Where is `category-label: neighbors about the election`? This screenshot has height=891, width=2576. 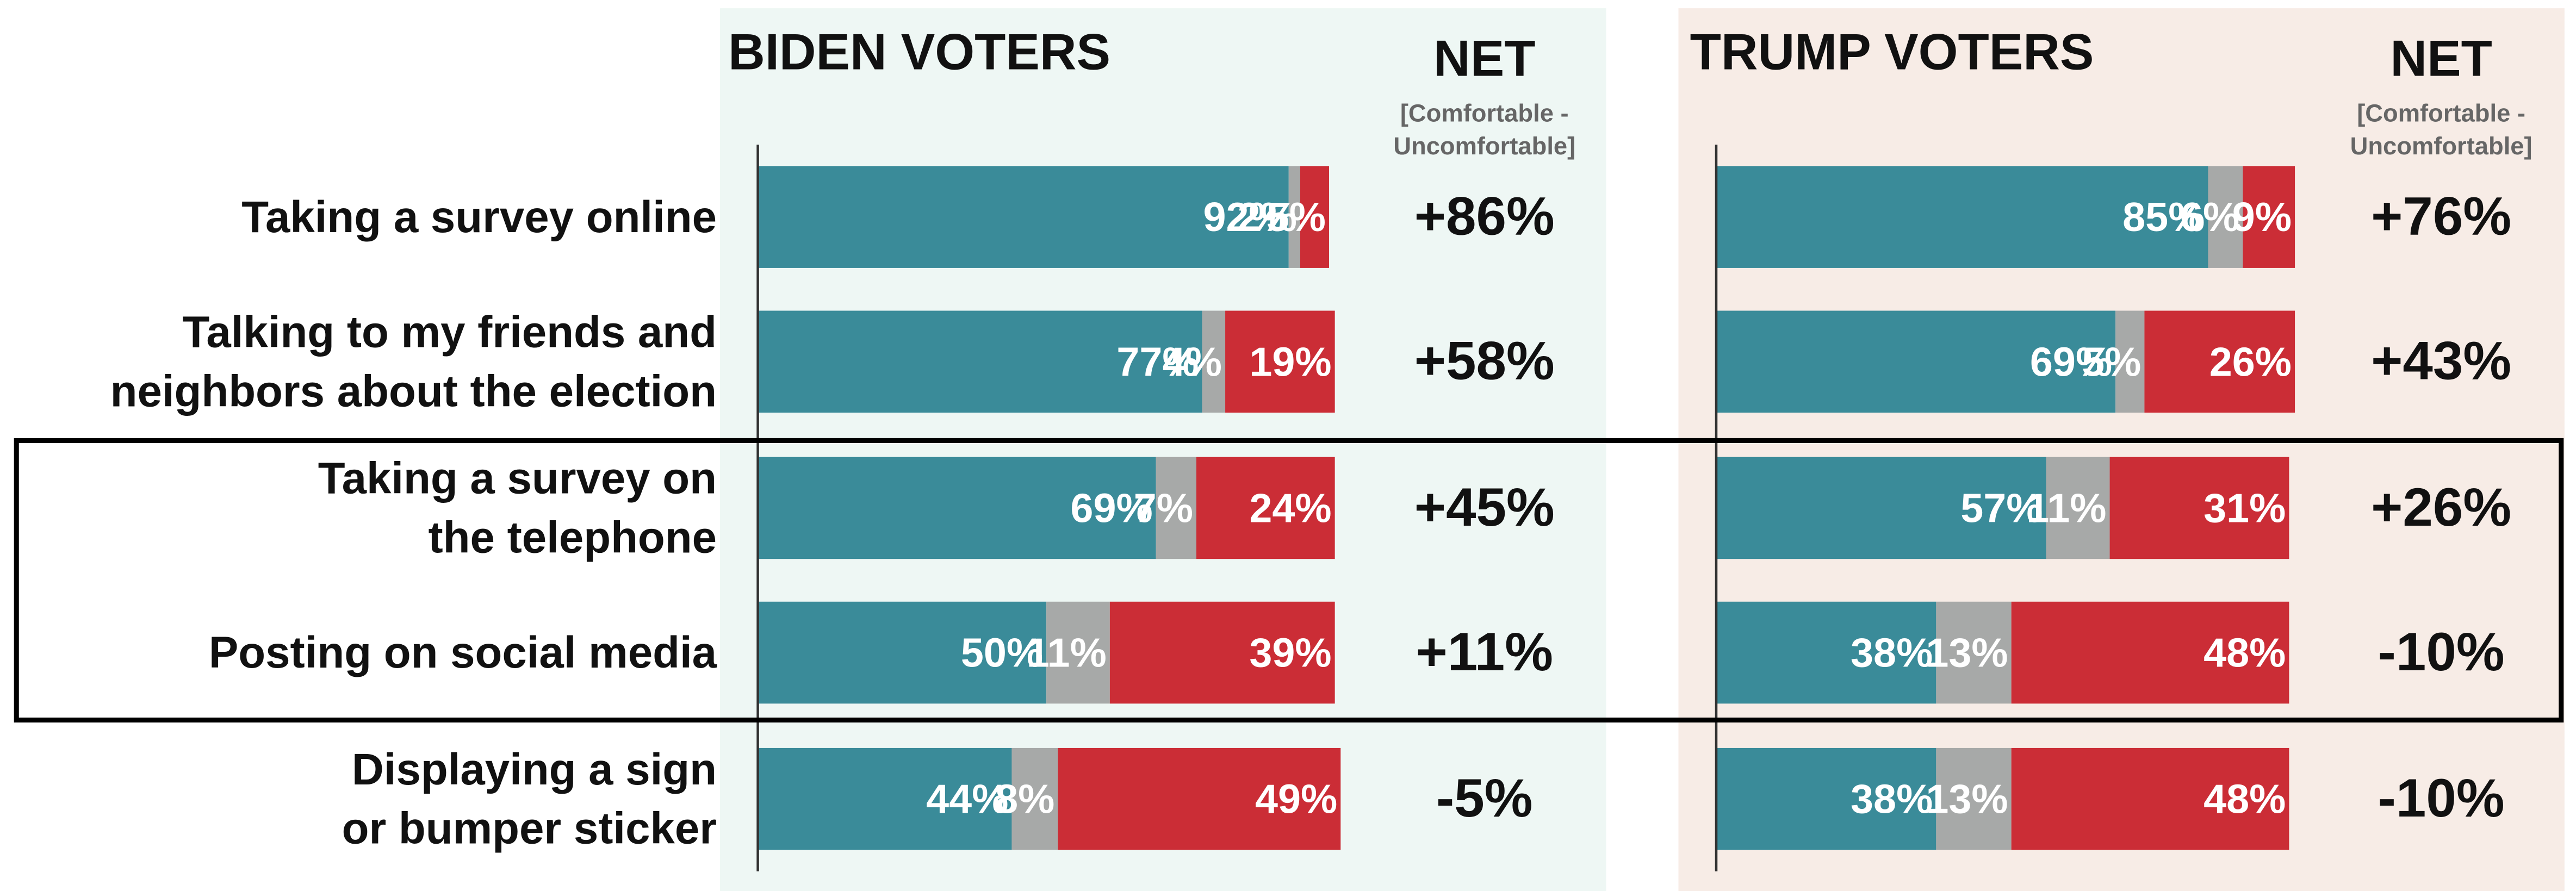
category-label: neighbors about the election is located at coordinates (413, 391).